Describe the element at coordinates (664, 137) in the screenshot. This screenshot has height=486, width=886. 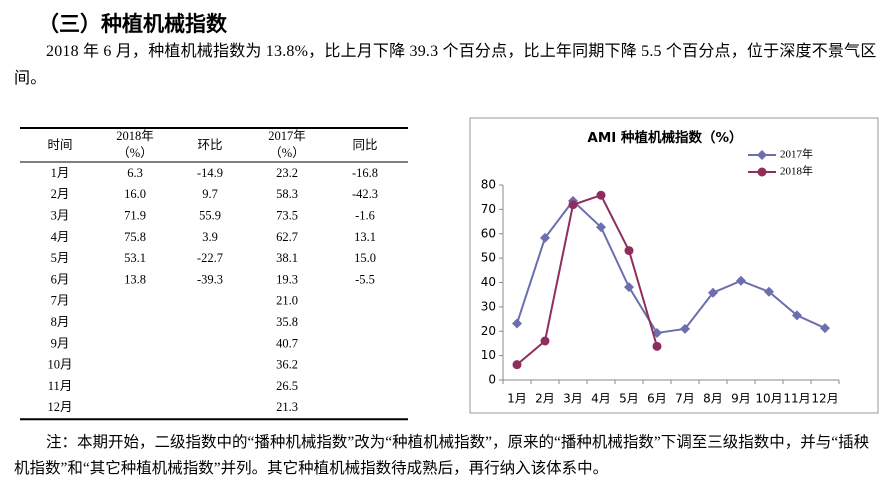
I see `chart-title: AMI 种植机械指数（%）` at that location.